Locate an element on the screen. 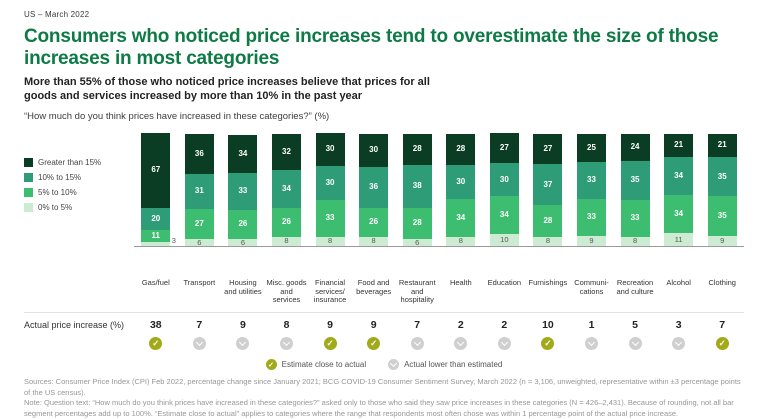 The width and height of the screenshot is (768, 419). stacked-bar: 30 36 26 8 is located at coordinates (374, 189).